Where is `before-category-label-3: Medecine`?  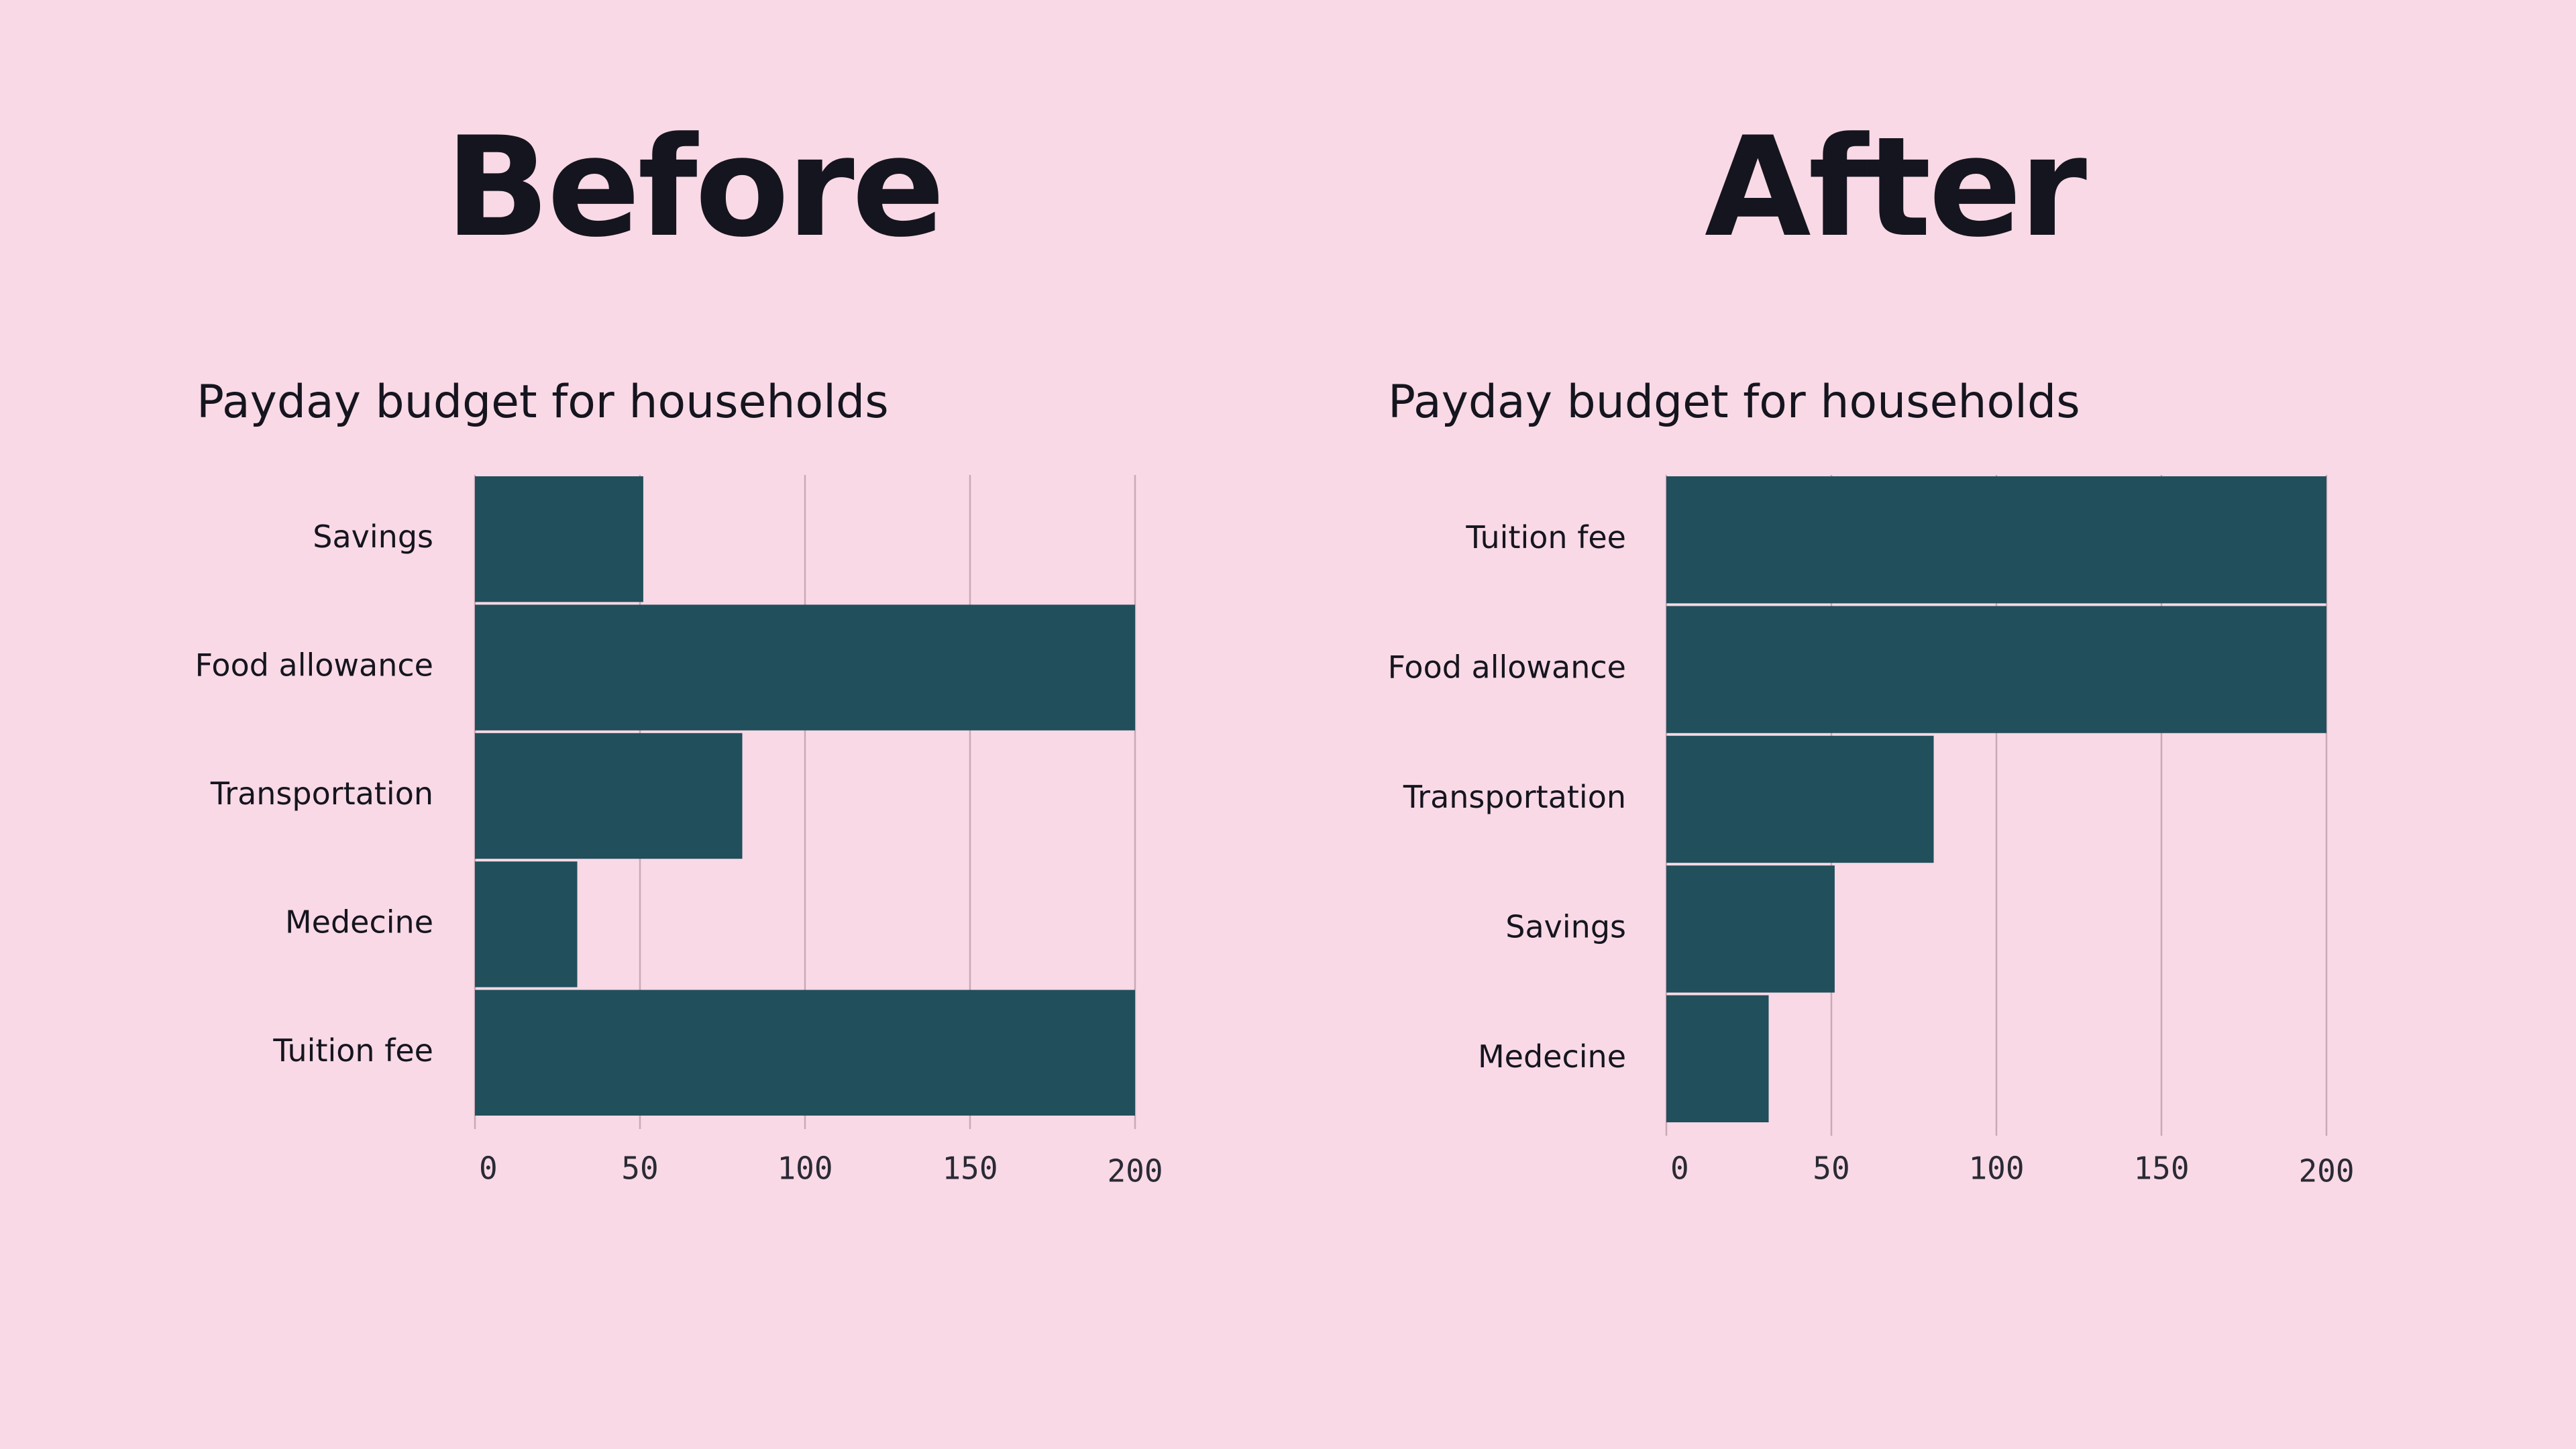 before-category-label-3: Medecine is located at coordinates (359, 922).